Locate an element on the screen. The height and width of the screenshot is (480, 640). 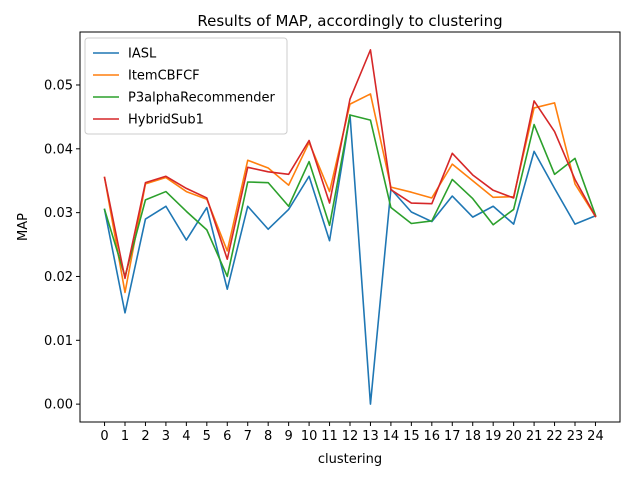
x-axis-label: clustering is located at coordinates (350, 459).